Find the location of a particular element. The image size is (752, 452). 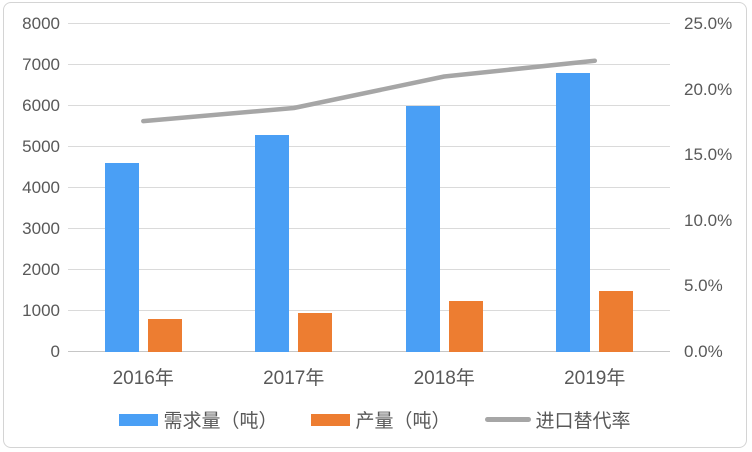

x-axis-line is located at coordinates (369, 351).